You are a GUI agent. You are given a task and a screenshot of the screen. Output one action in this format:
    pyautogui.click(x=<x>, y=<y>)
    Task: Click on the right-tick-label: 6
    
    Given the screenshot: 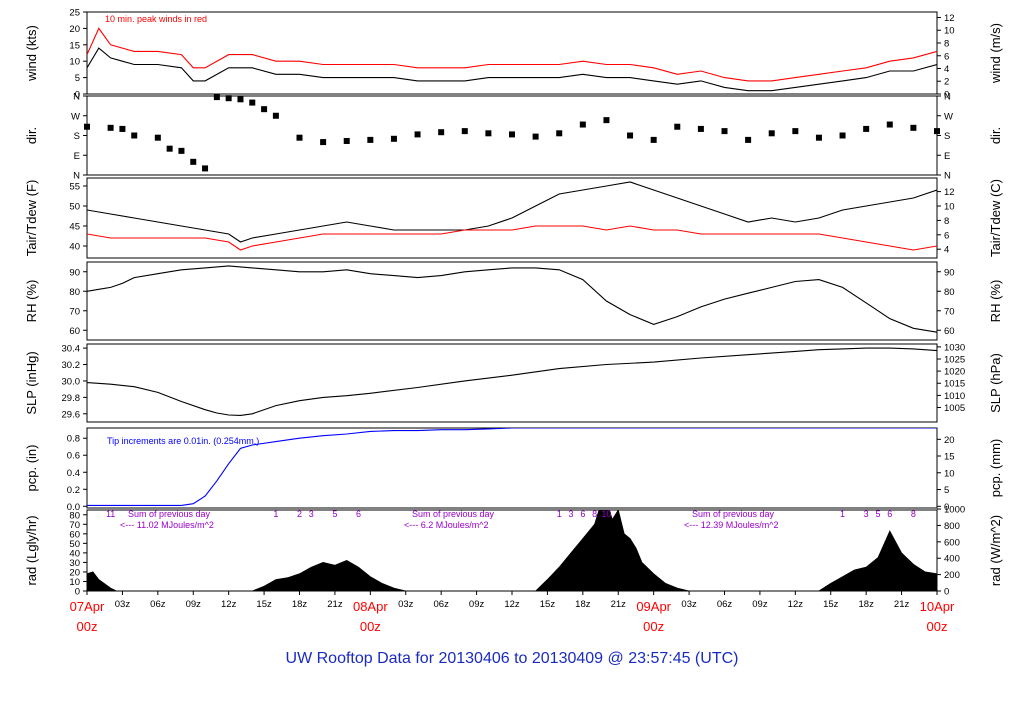 What is the action you would take?
    pyautogui.click(x=946, y=56)
    